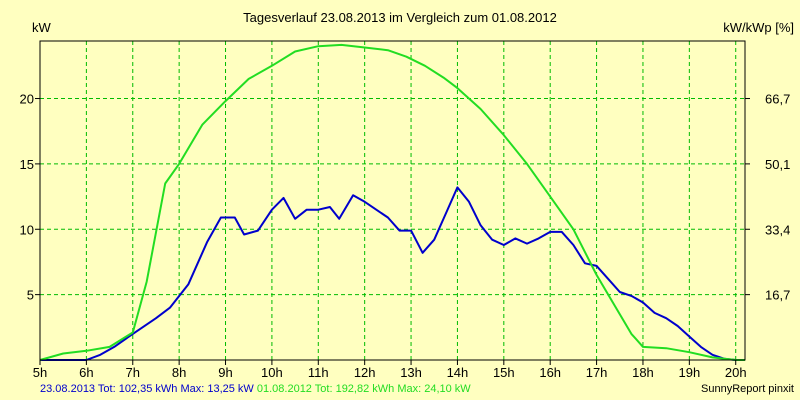  I want to click on x-tick-label: 5h, so click(40, 372).